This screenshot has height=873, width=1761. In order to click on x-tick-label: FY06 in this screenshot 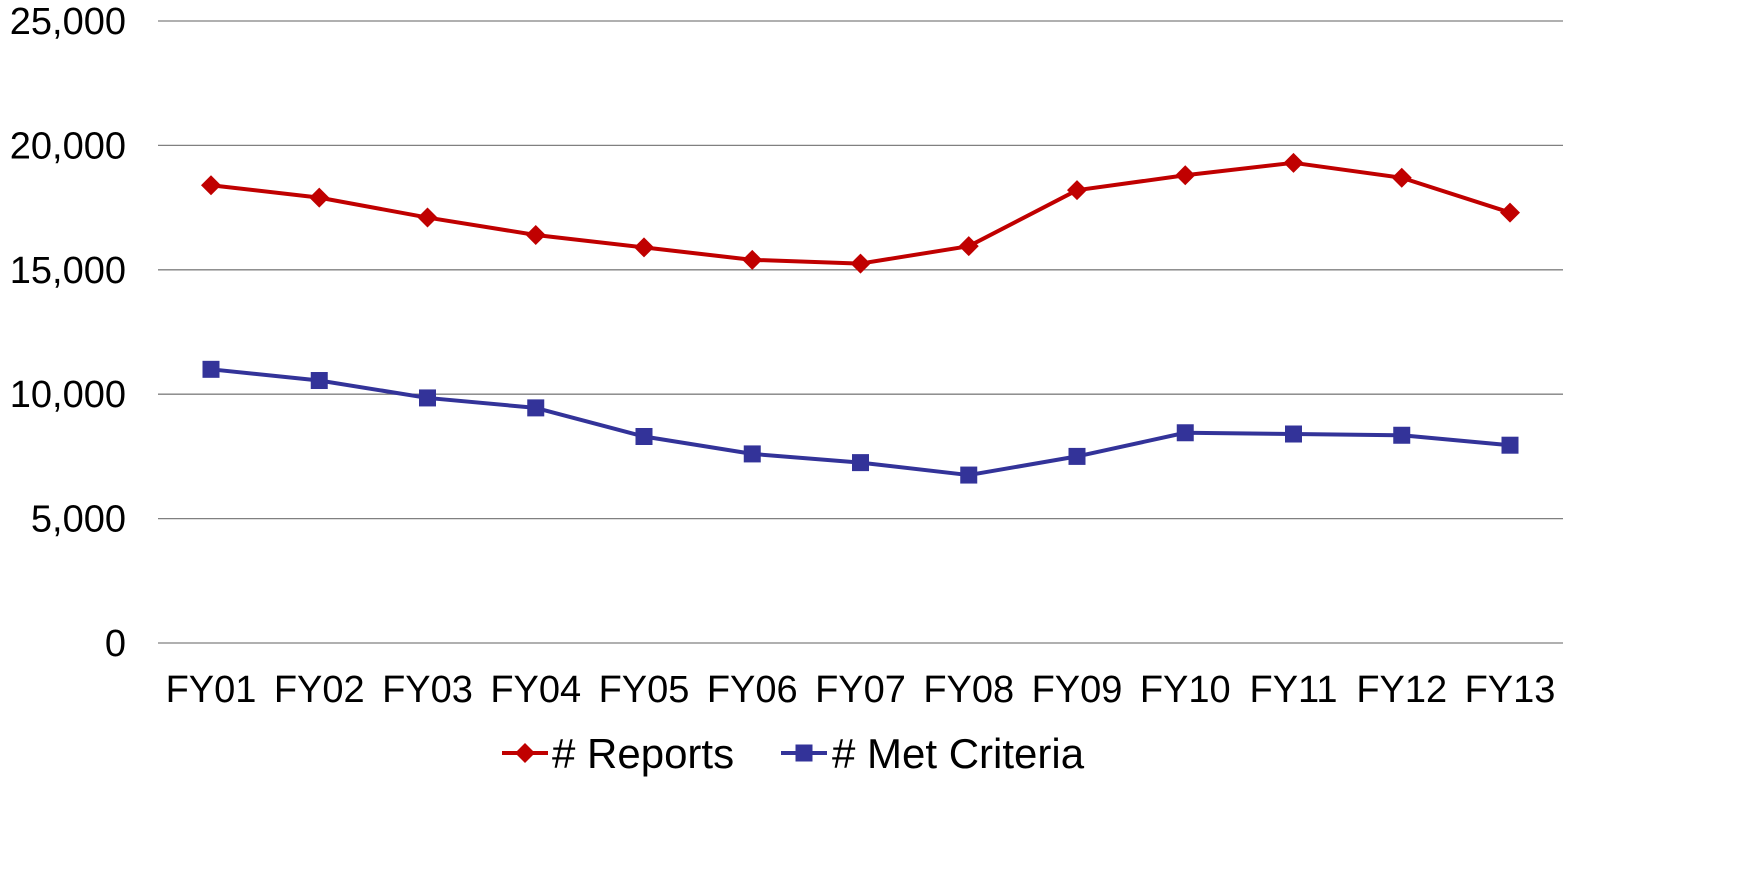, I will do `click(752, 690)`.